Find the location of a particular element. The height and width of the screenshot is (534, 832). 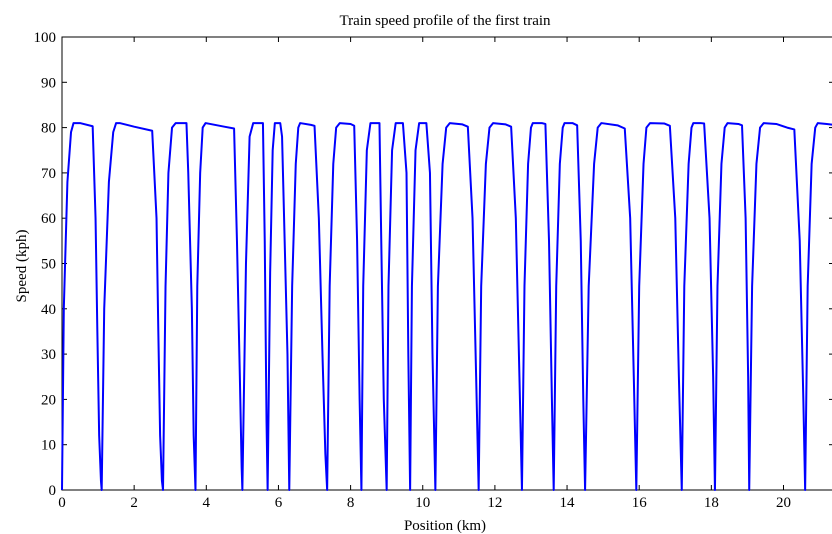

y-tick-label: 20 is located at coordinates (48, 400).